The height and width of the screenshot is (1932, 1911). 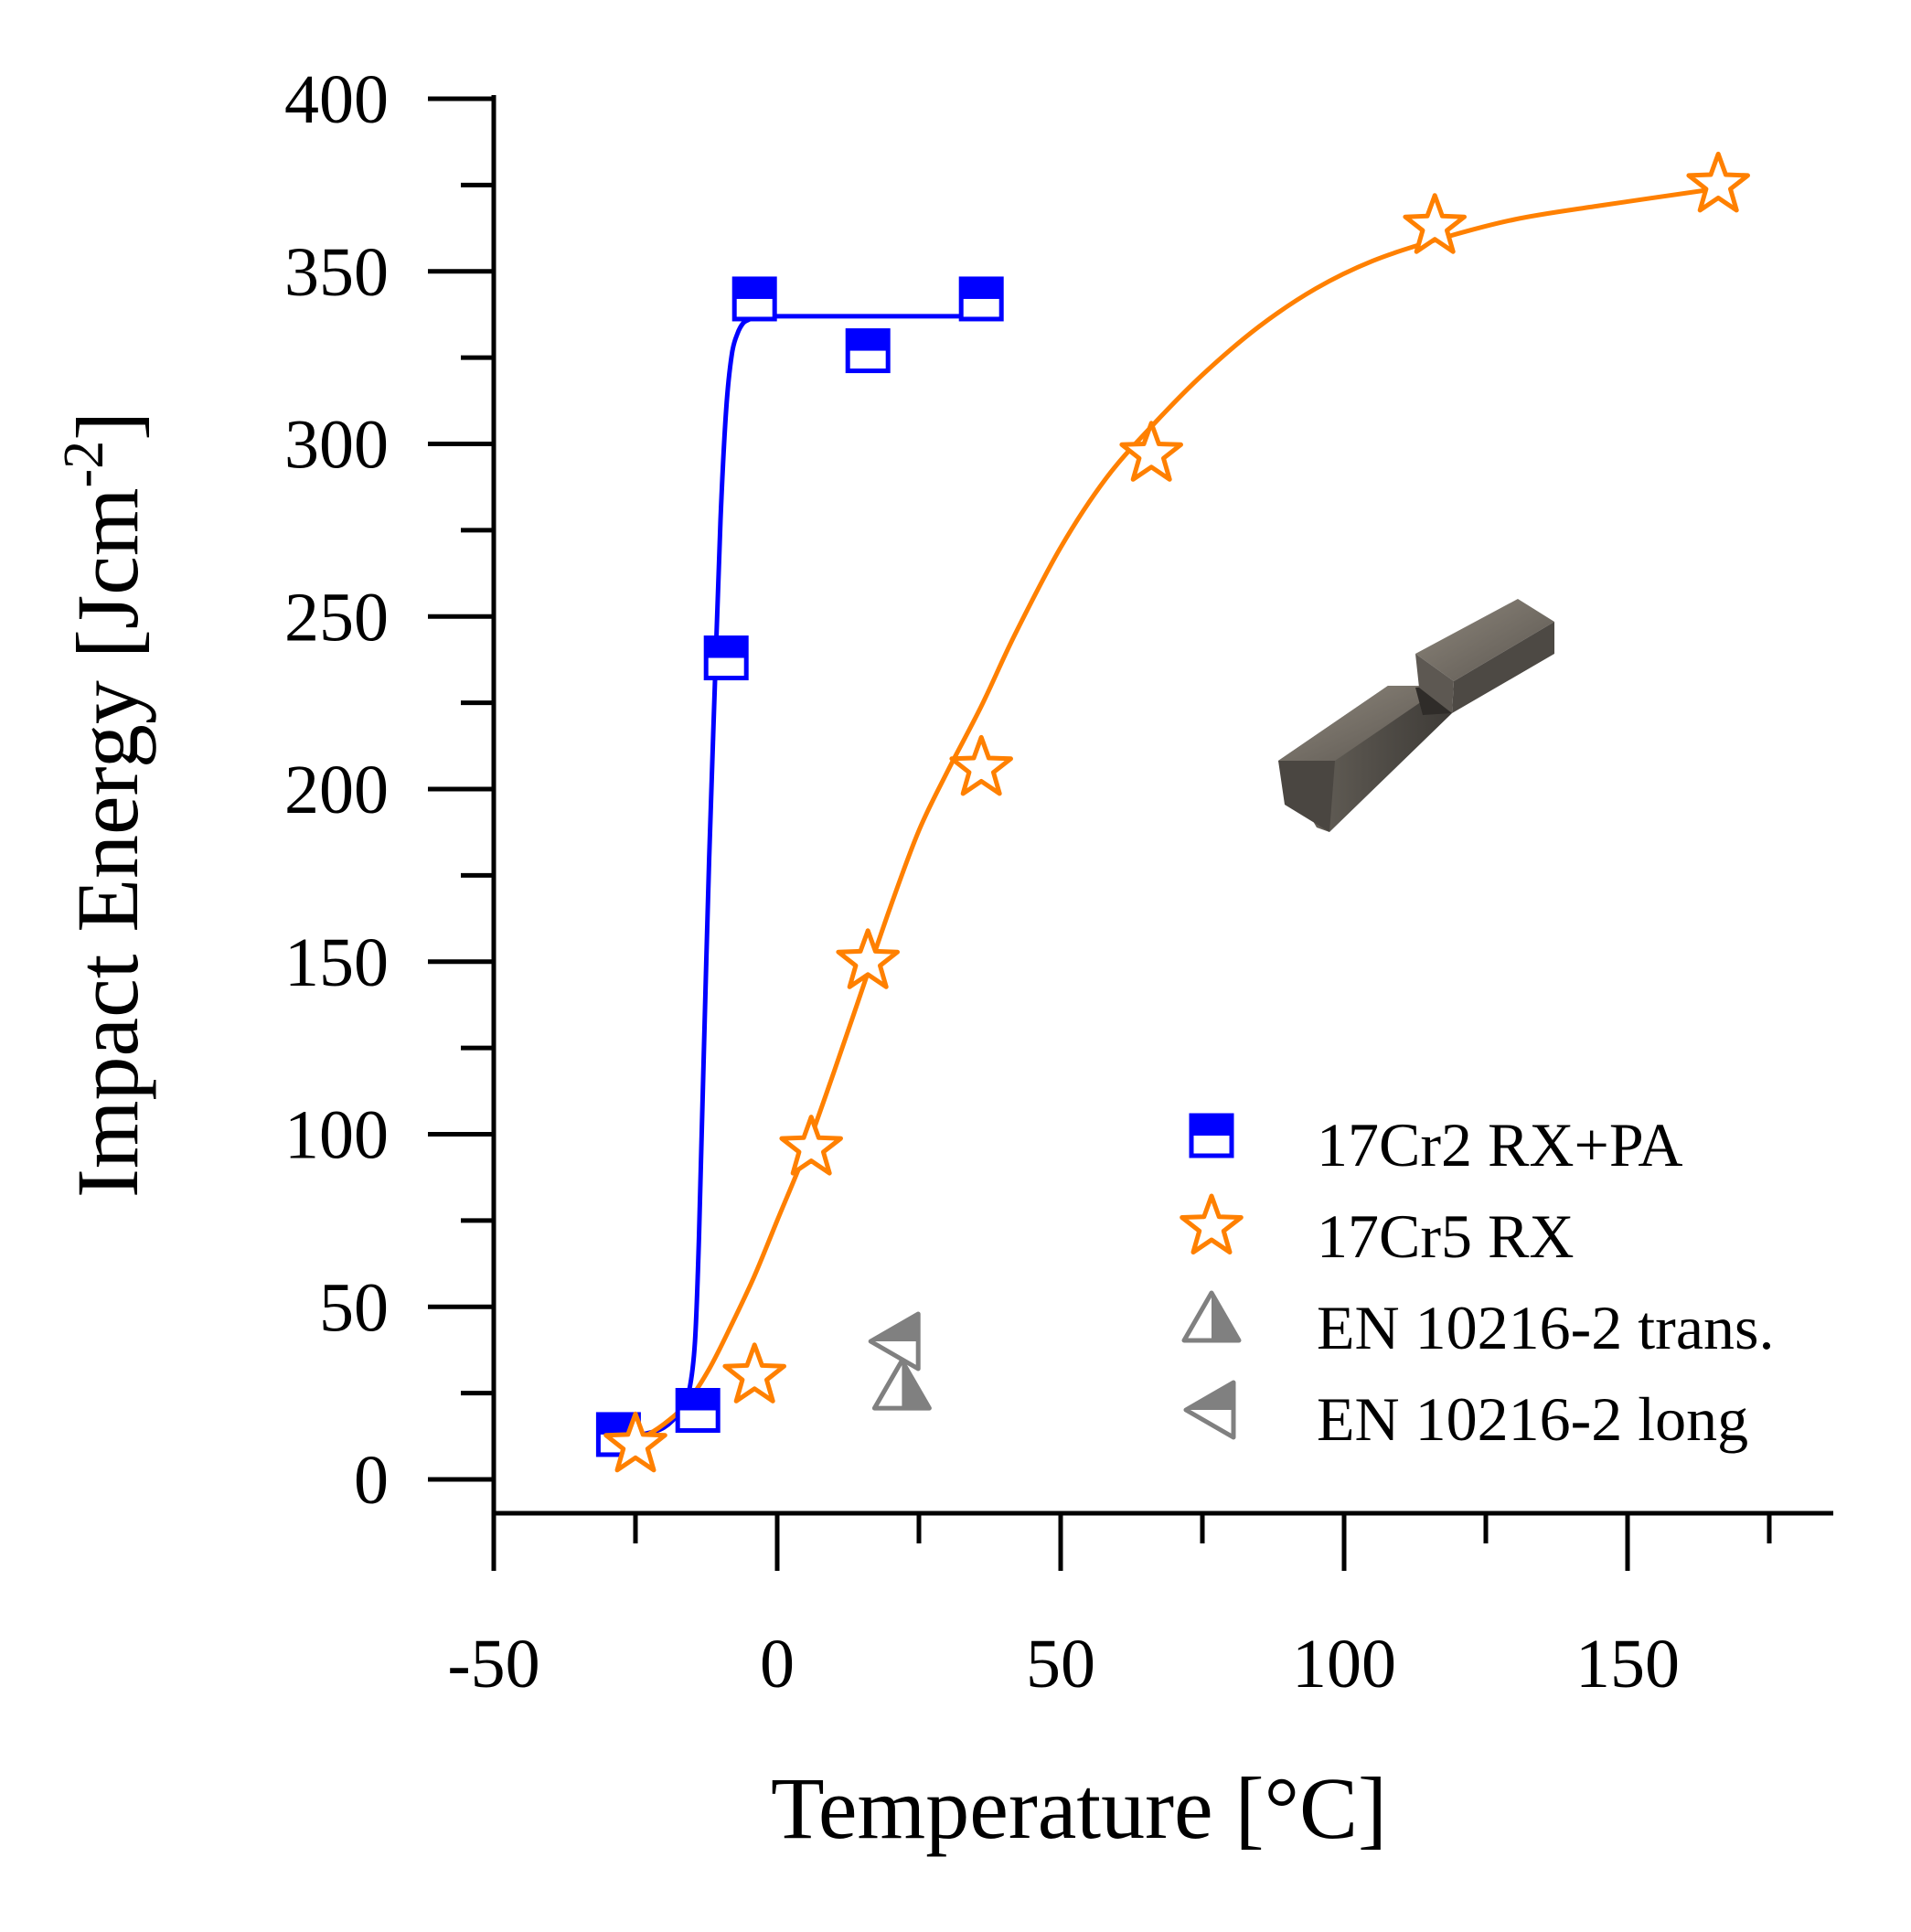 I want to click on legend-item-17cr2: 17Cr2 RX+PA, so click(x=1436, y=1144).